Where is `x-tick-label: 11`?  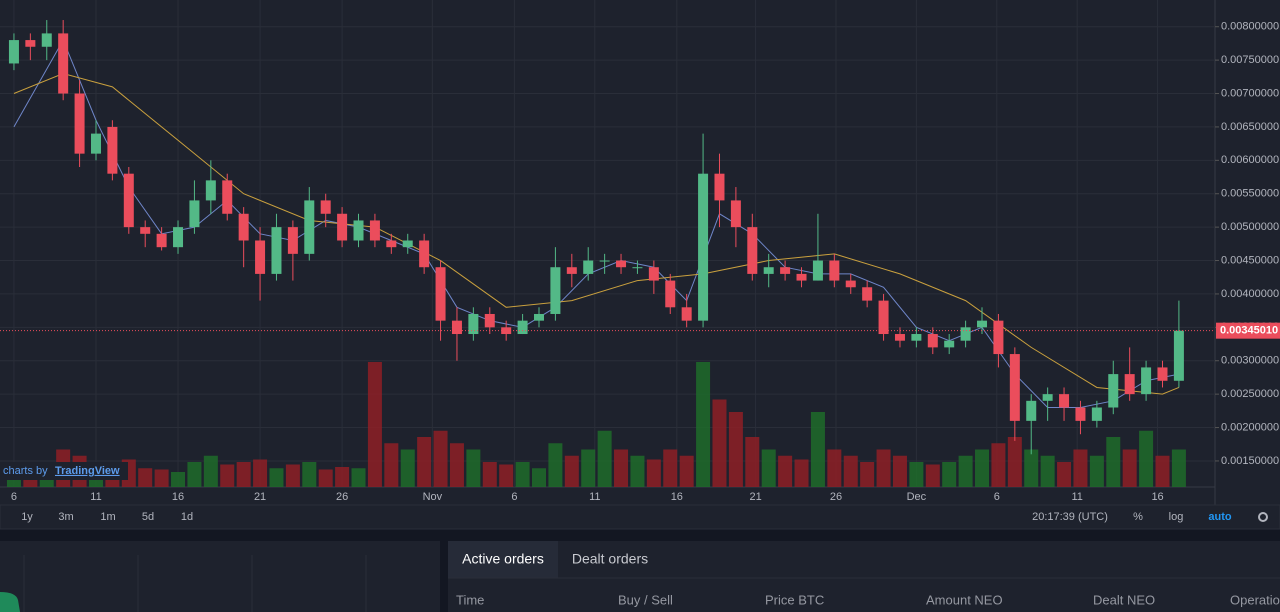
x-tick-label: 11 is located at coordinates (594, 497).